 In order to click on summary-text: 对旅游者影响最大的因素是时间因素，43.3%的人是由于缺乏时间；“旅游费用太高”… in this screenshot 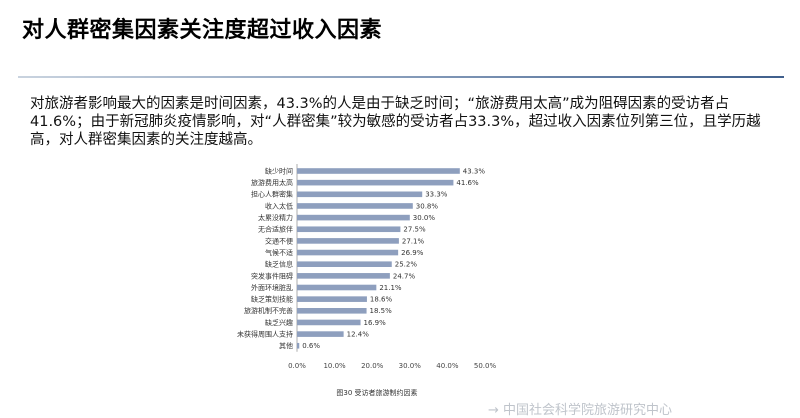, I will do `click(395, 122)`.